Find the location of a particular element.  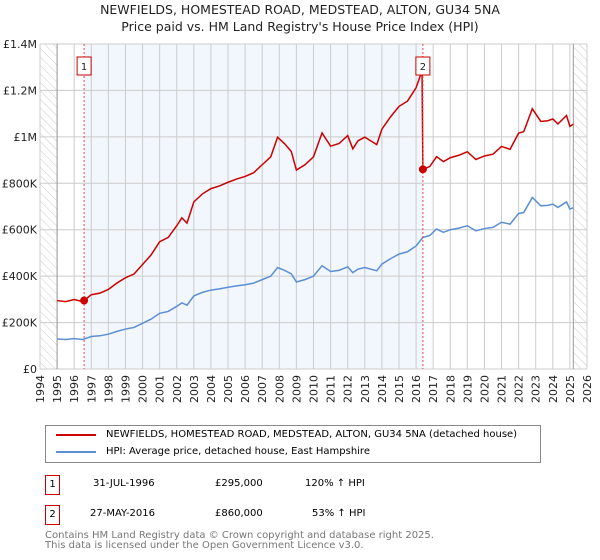

y-tick-label: £1.2M is located at coordinates (20, 90).